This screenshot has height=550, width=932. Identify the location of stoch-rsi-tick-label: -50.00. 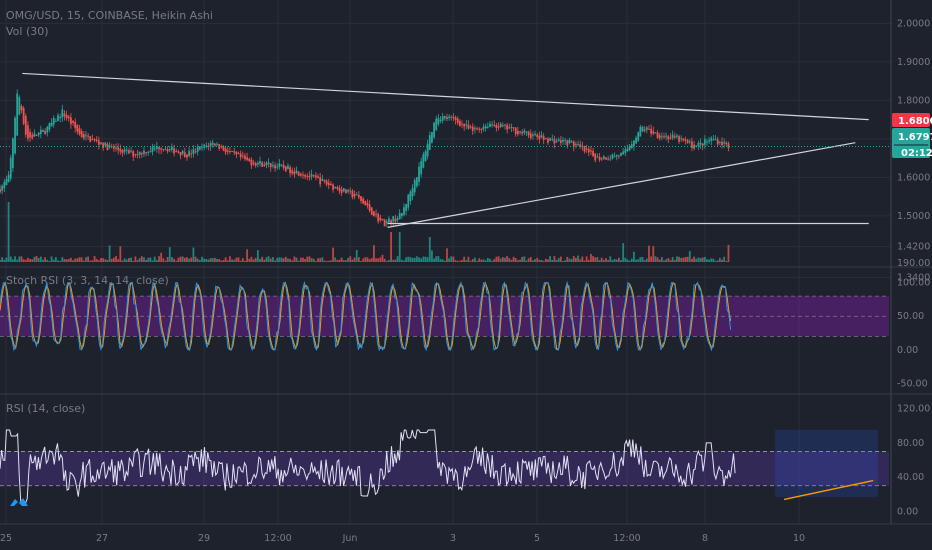
(912, 383).